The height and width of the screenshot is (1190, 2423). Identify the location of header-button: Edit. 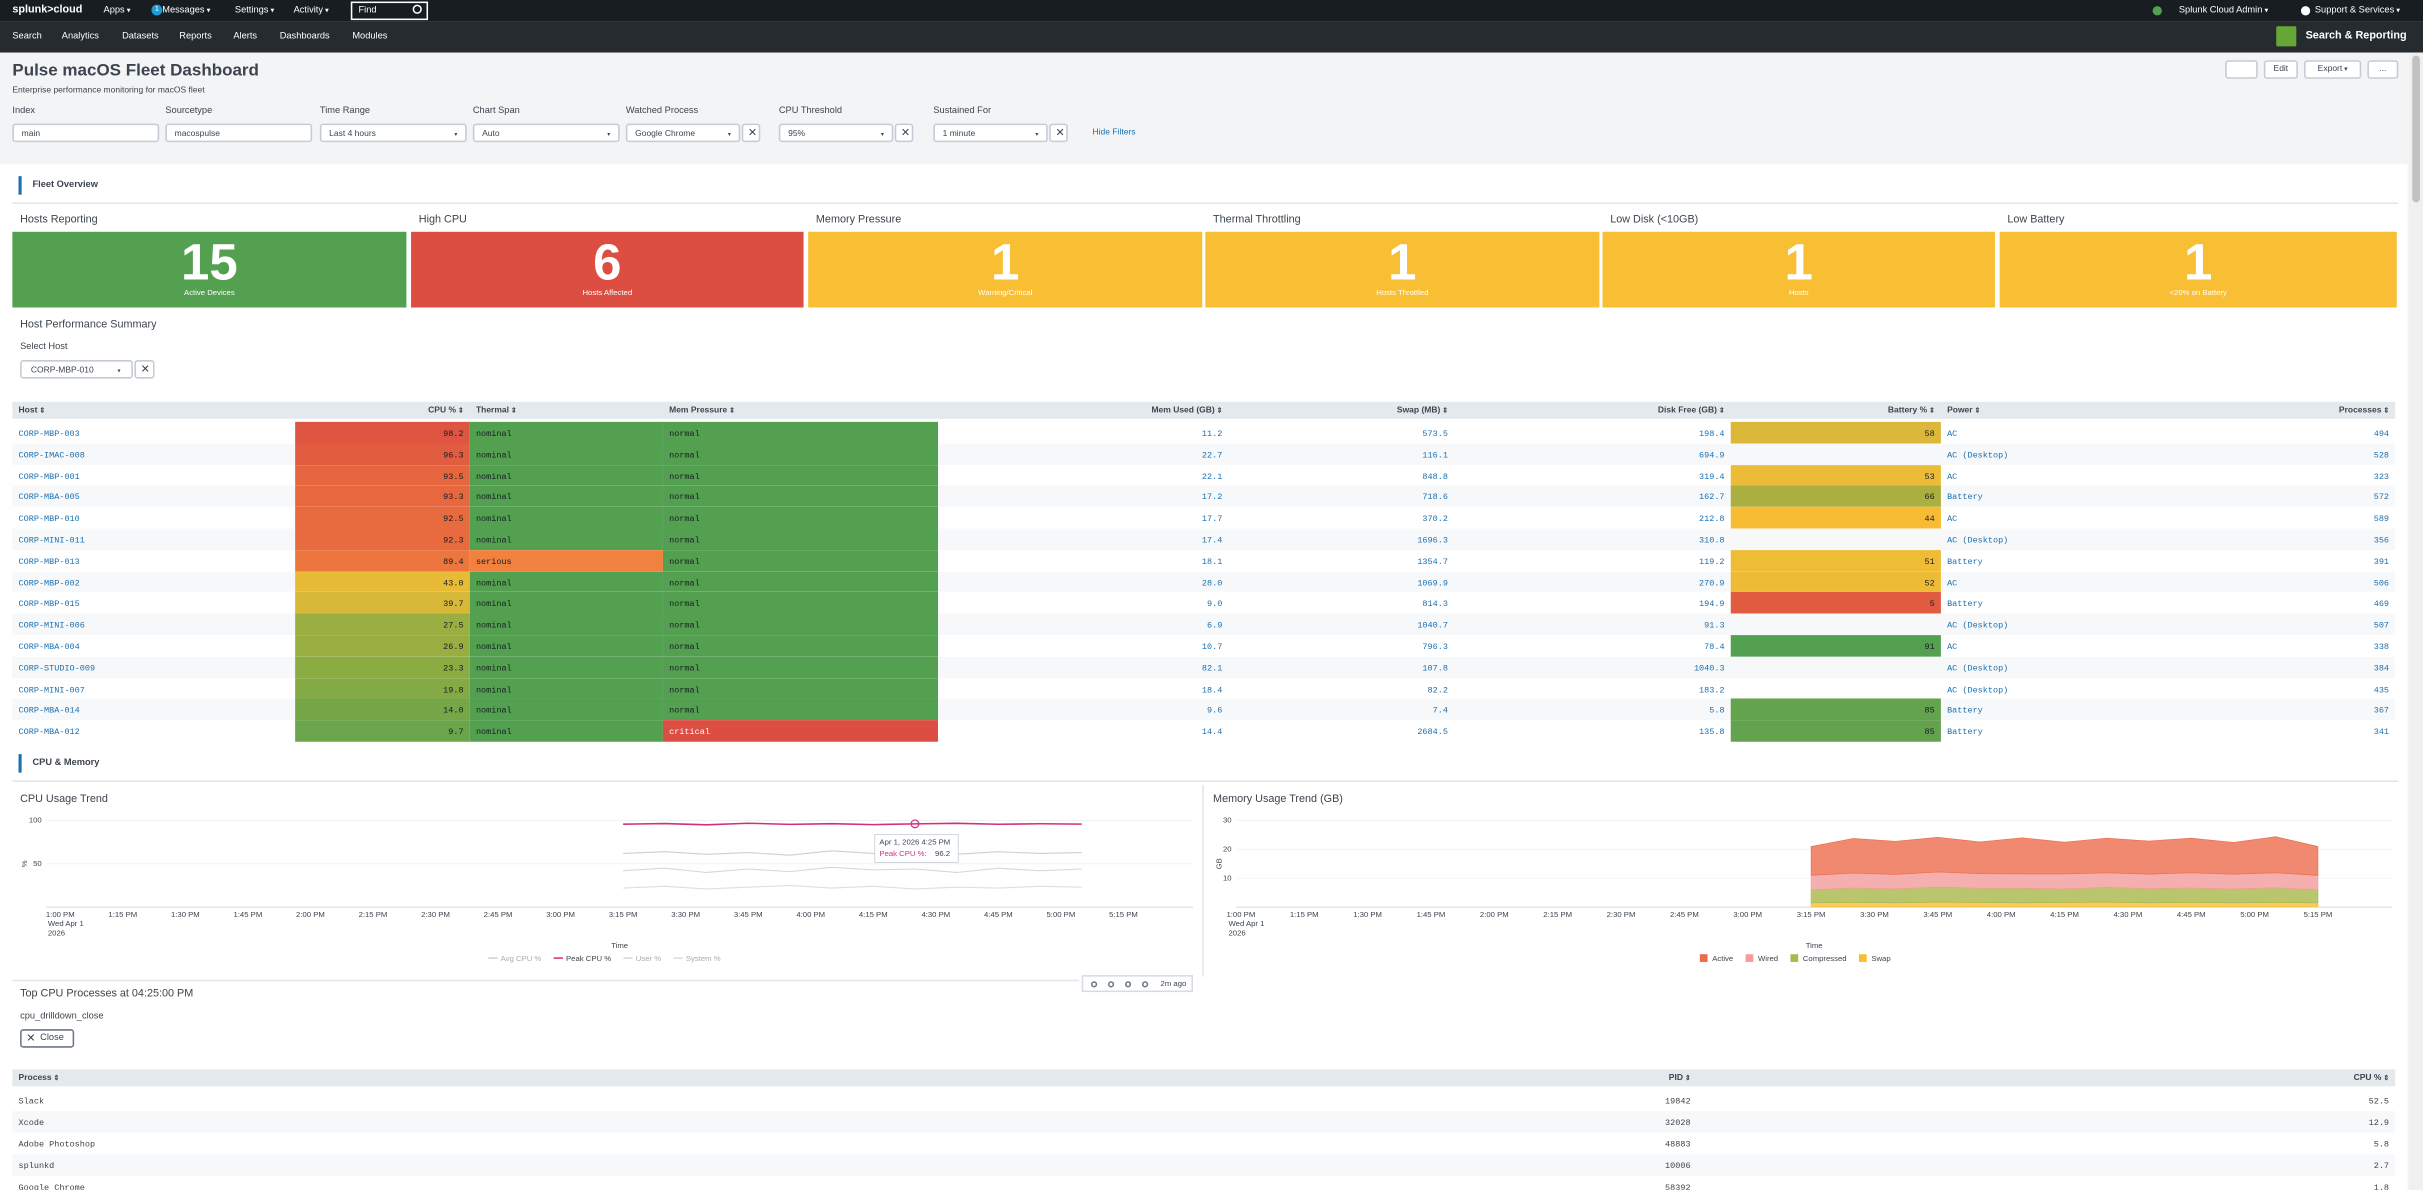
(2280, 69).